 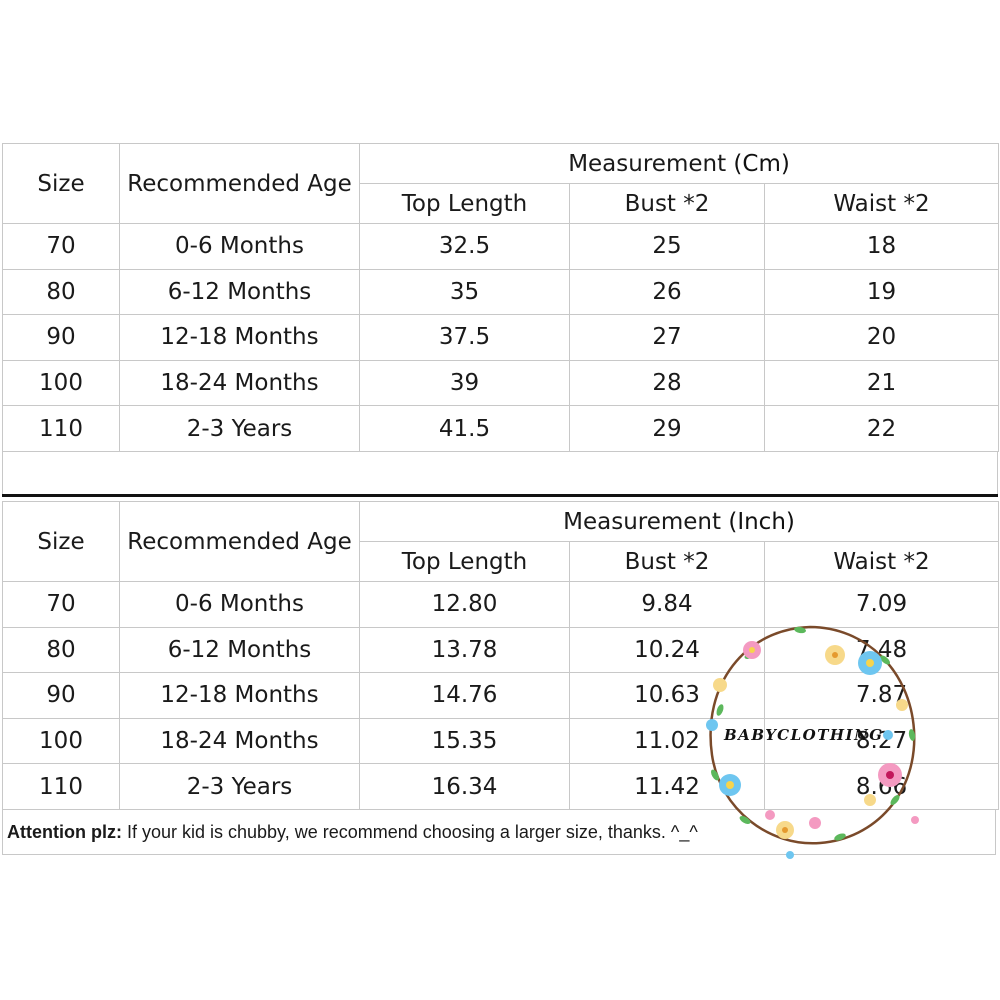 I want to click on cell-waist: 7.48, so click(x=881, y=650).